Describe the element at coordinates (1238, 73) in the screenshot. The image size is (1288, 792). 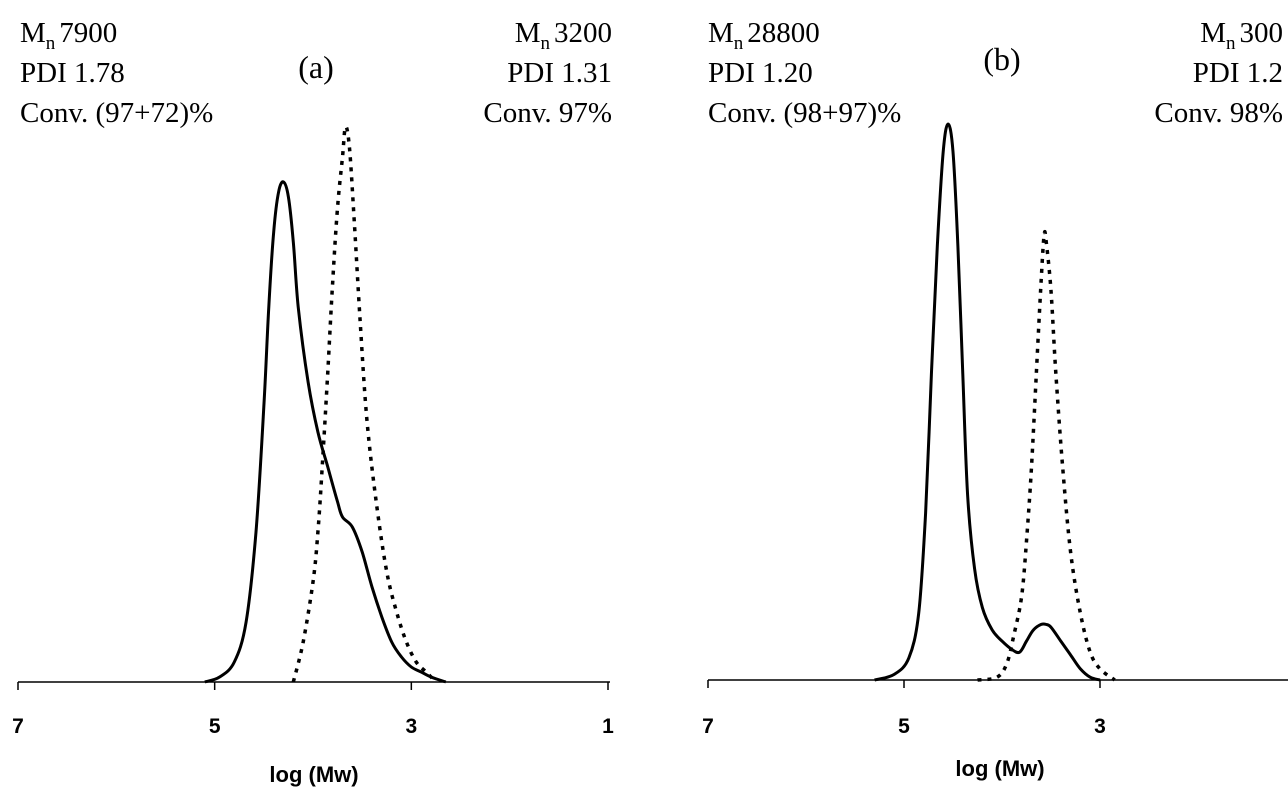
I see `panel-b-right-pdi: PDI 1.2` at that location.